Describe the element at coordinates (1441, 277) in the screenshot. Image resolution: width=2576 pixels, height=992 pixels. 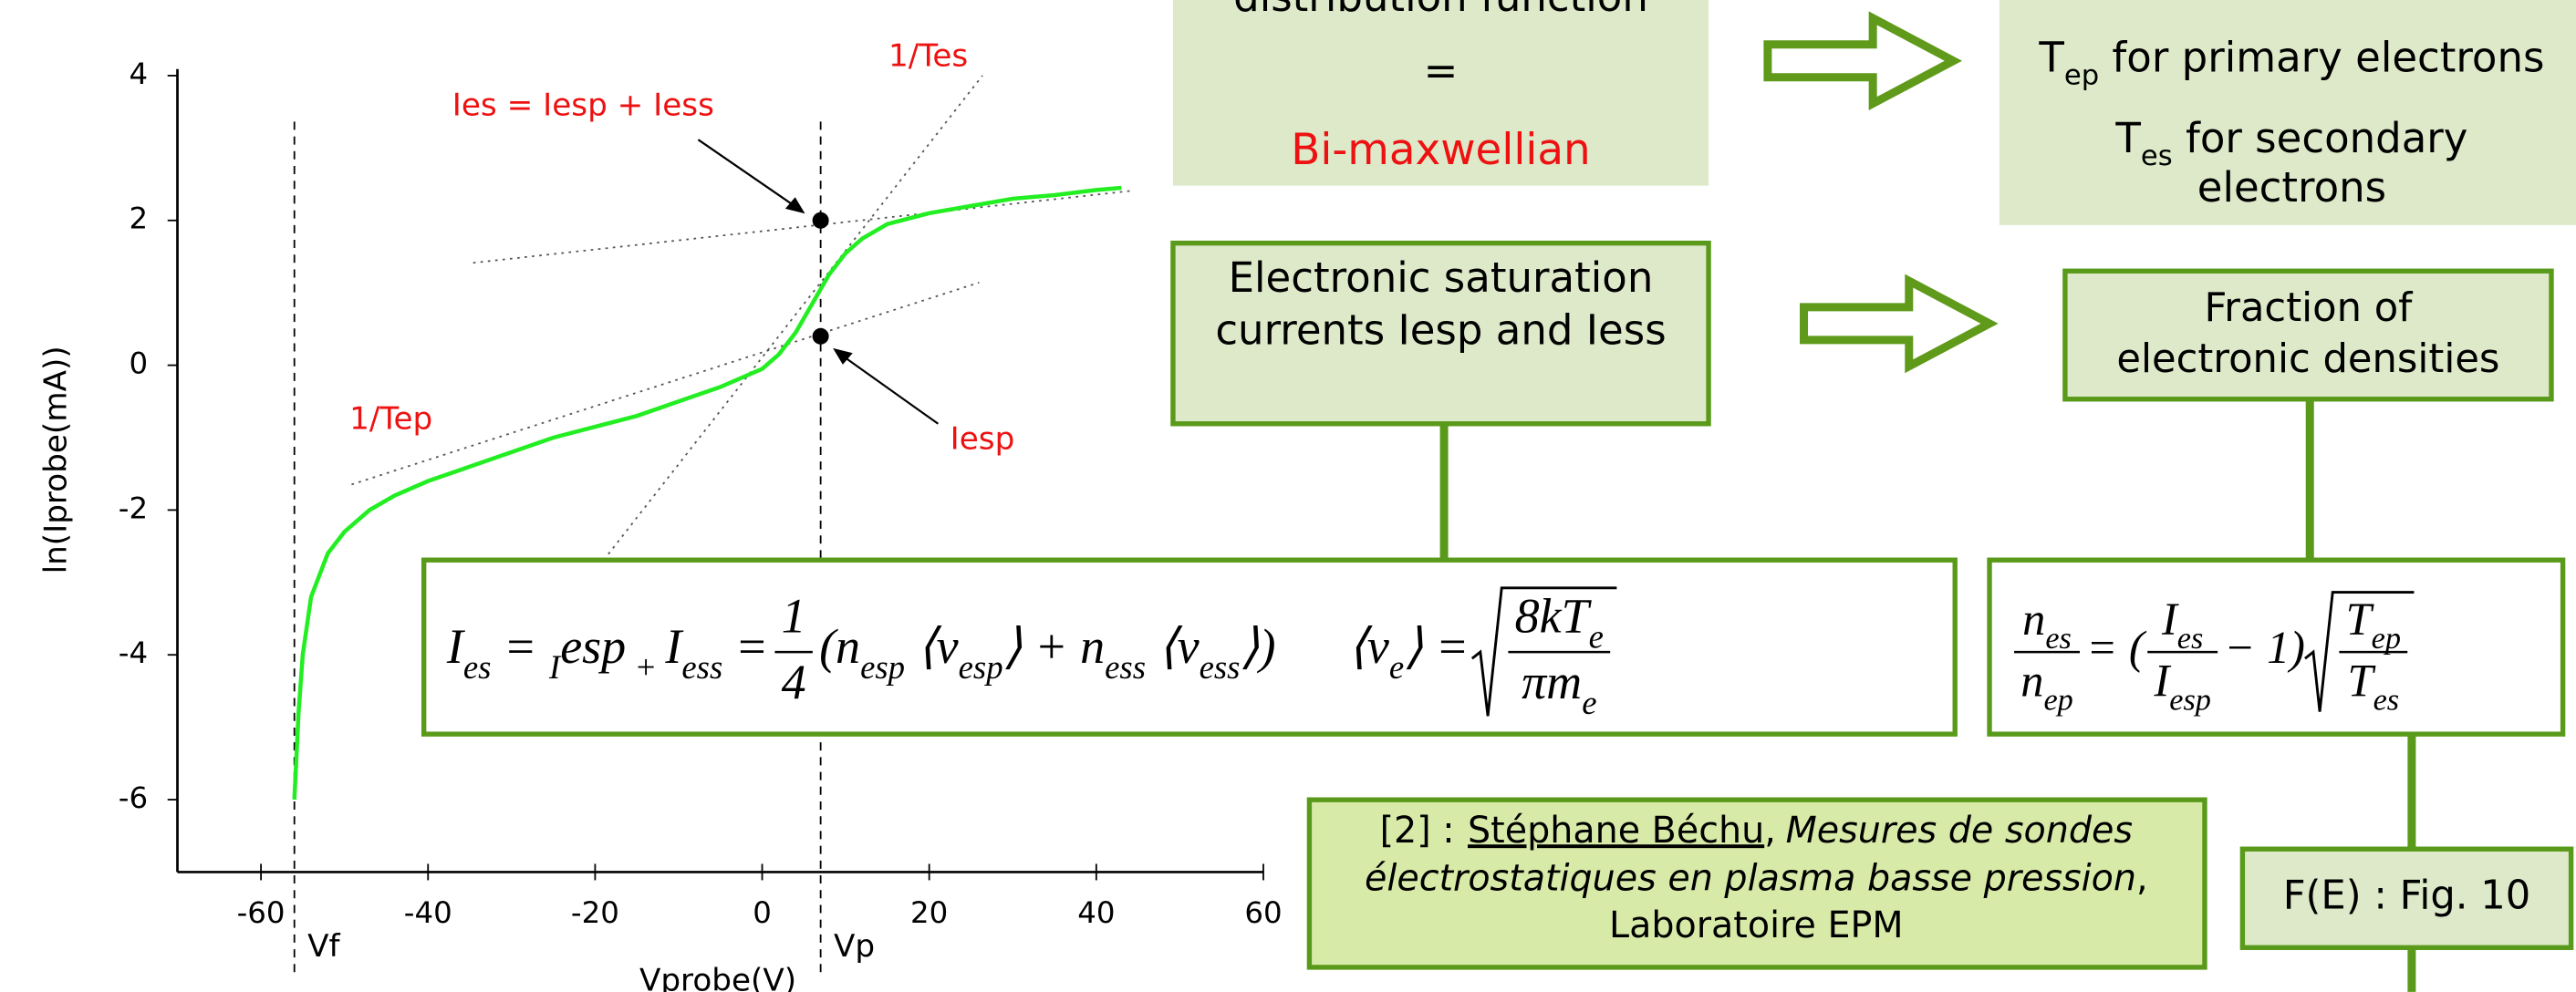
I see `box-text: Electronic saturation` at that location.